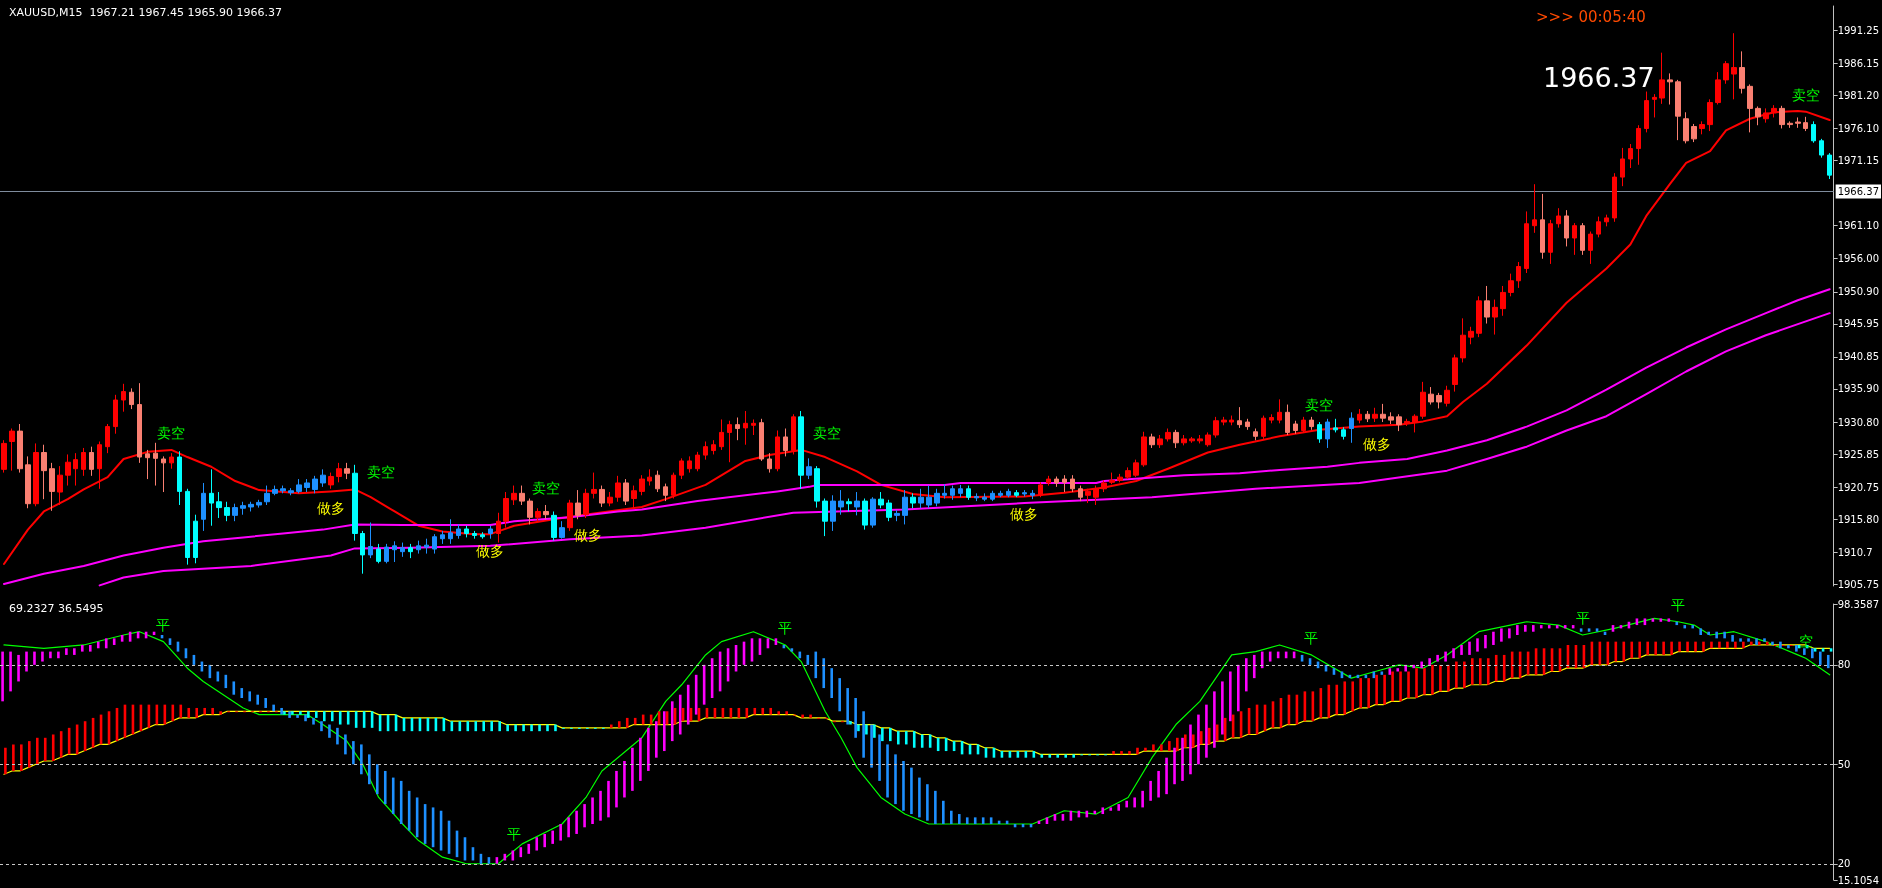  Describe the element at coordinates (1591, 16) in the screenshot. I see `annotation: >>> 00:05:40` at that location.